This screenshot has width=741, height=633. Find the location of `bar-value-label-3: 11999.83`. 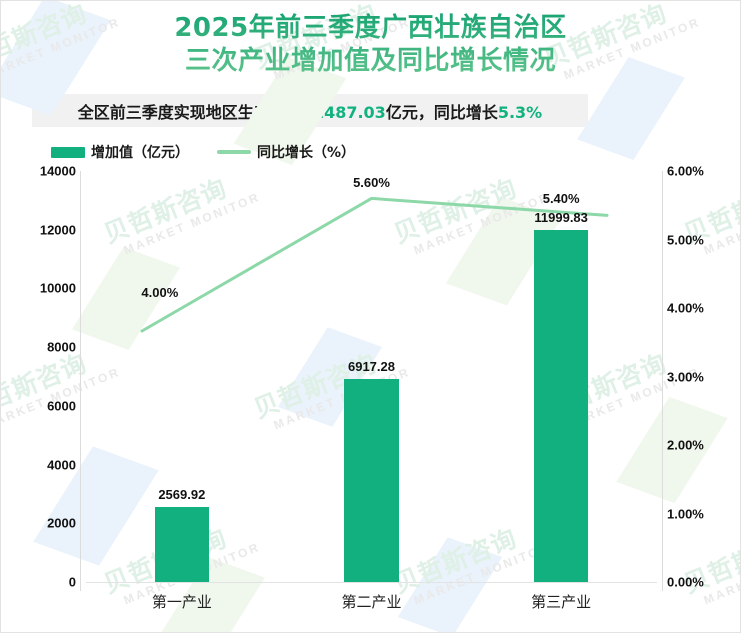

bar-value-label-3: 11999.83 is located at coordinates (561, 217).